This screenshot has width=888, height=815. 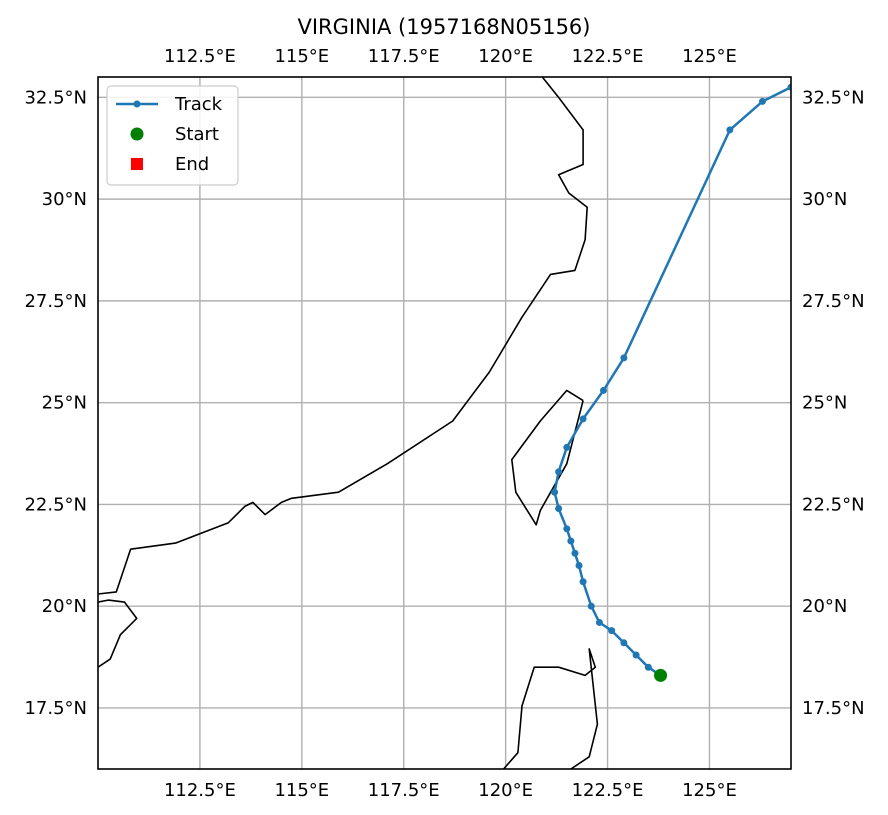 I want to click on lon-tick-label-top: 112.5°E, so click(x=200, y=56).